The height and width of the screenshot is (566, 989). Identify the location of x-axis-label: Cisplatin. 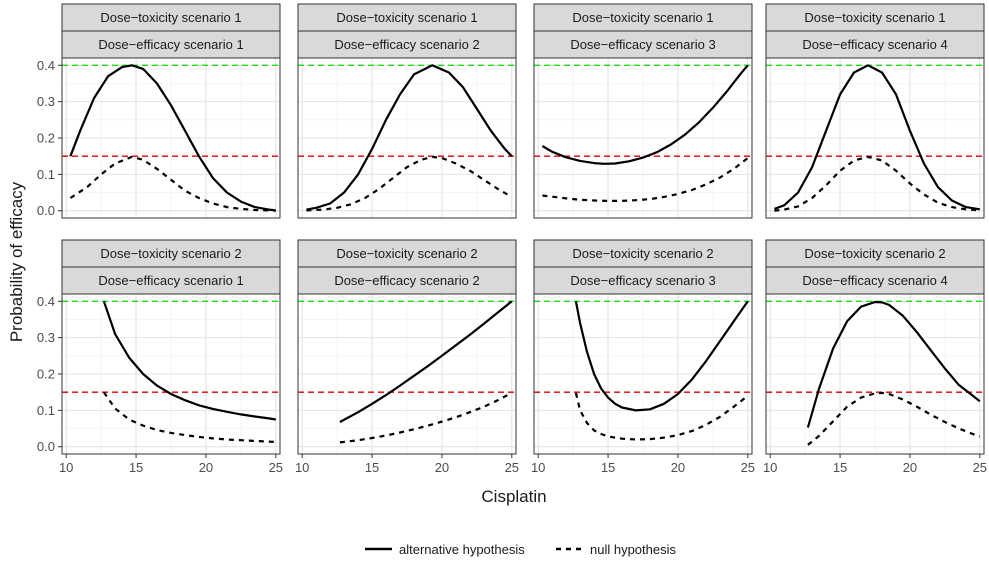
(513, 496).